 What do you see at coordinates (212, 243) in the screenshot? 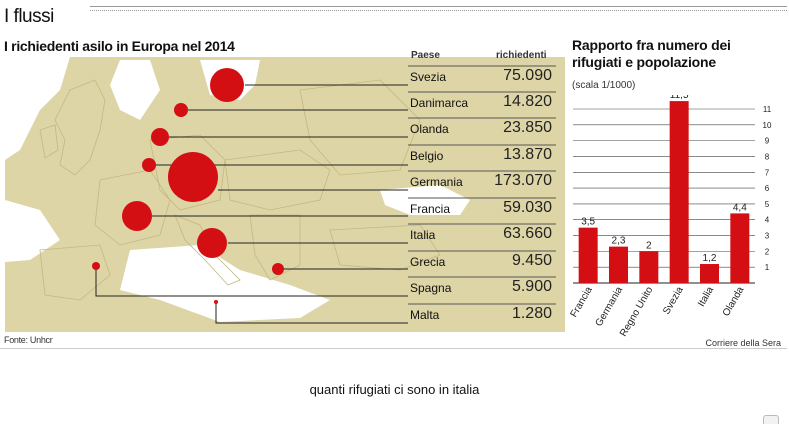
I see `bubble-italia` at bounding box center [212, 243].